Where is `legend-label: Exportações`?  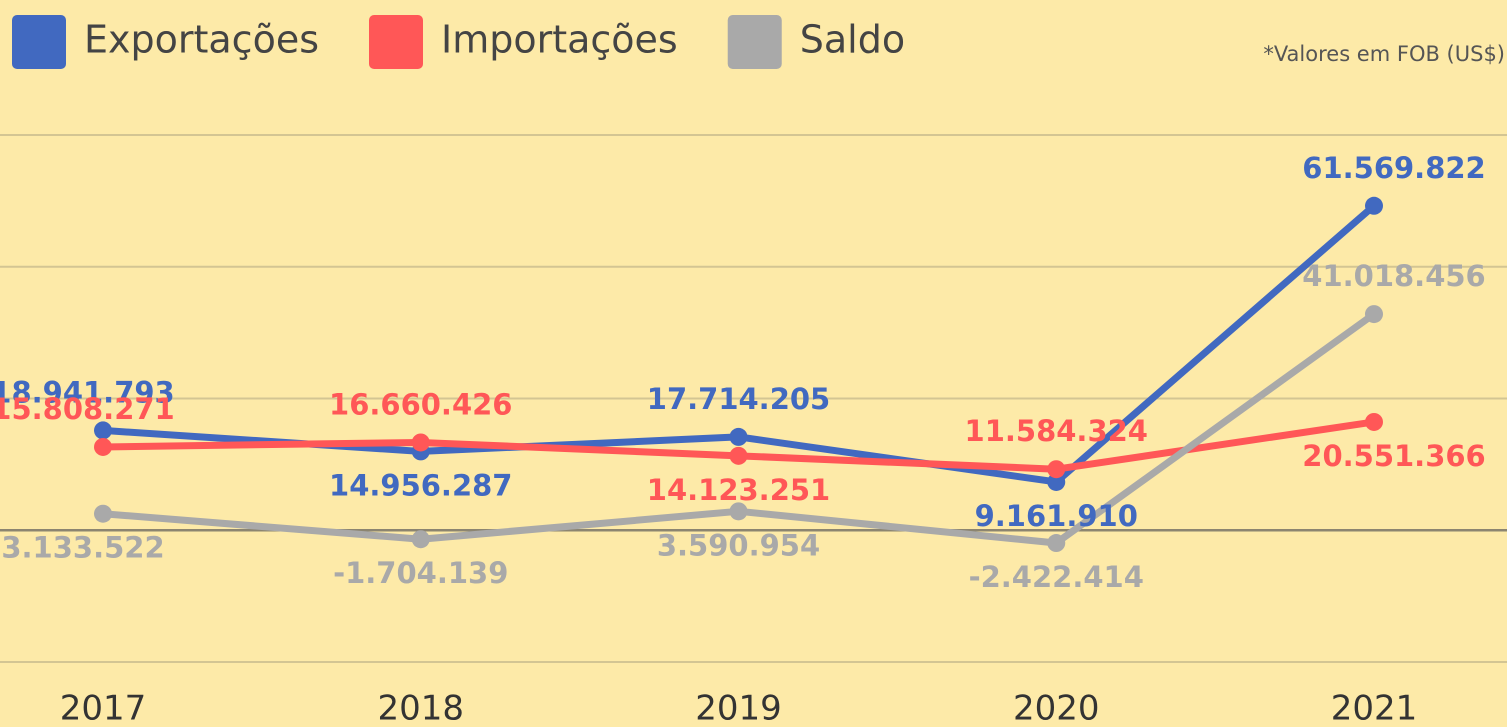 legend-label: Exportações is located at coordinates (201, 40).